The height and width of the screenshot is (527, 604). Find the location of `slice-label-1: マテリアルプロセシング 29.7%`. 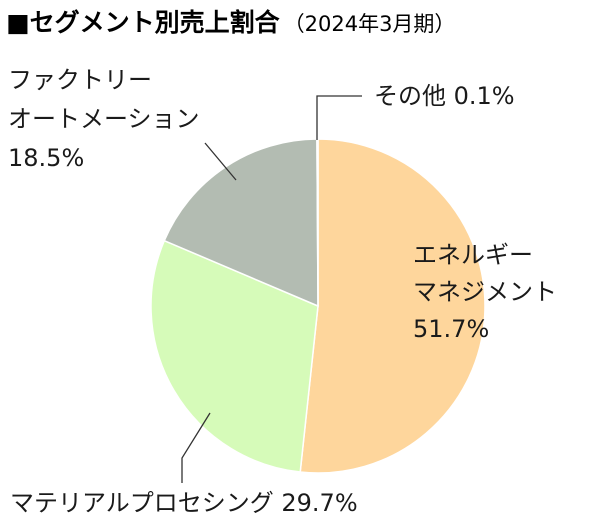

slice-label-1: マテリアルプロセシング 29.7% is located at coordinates (184, 503).